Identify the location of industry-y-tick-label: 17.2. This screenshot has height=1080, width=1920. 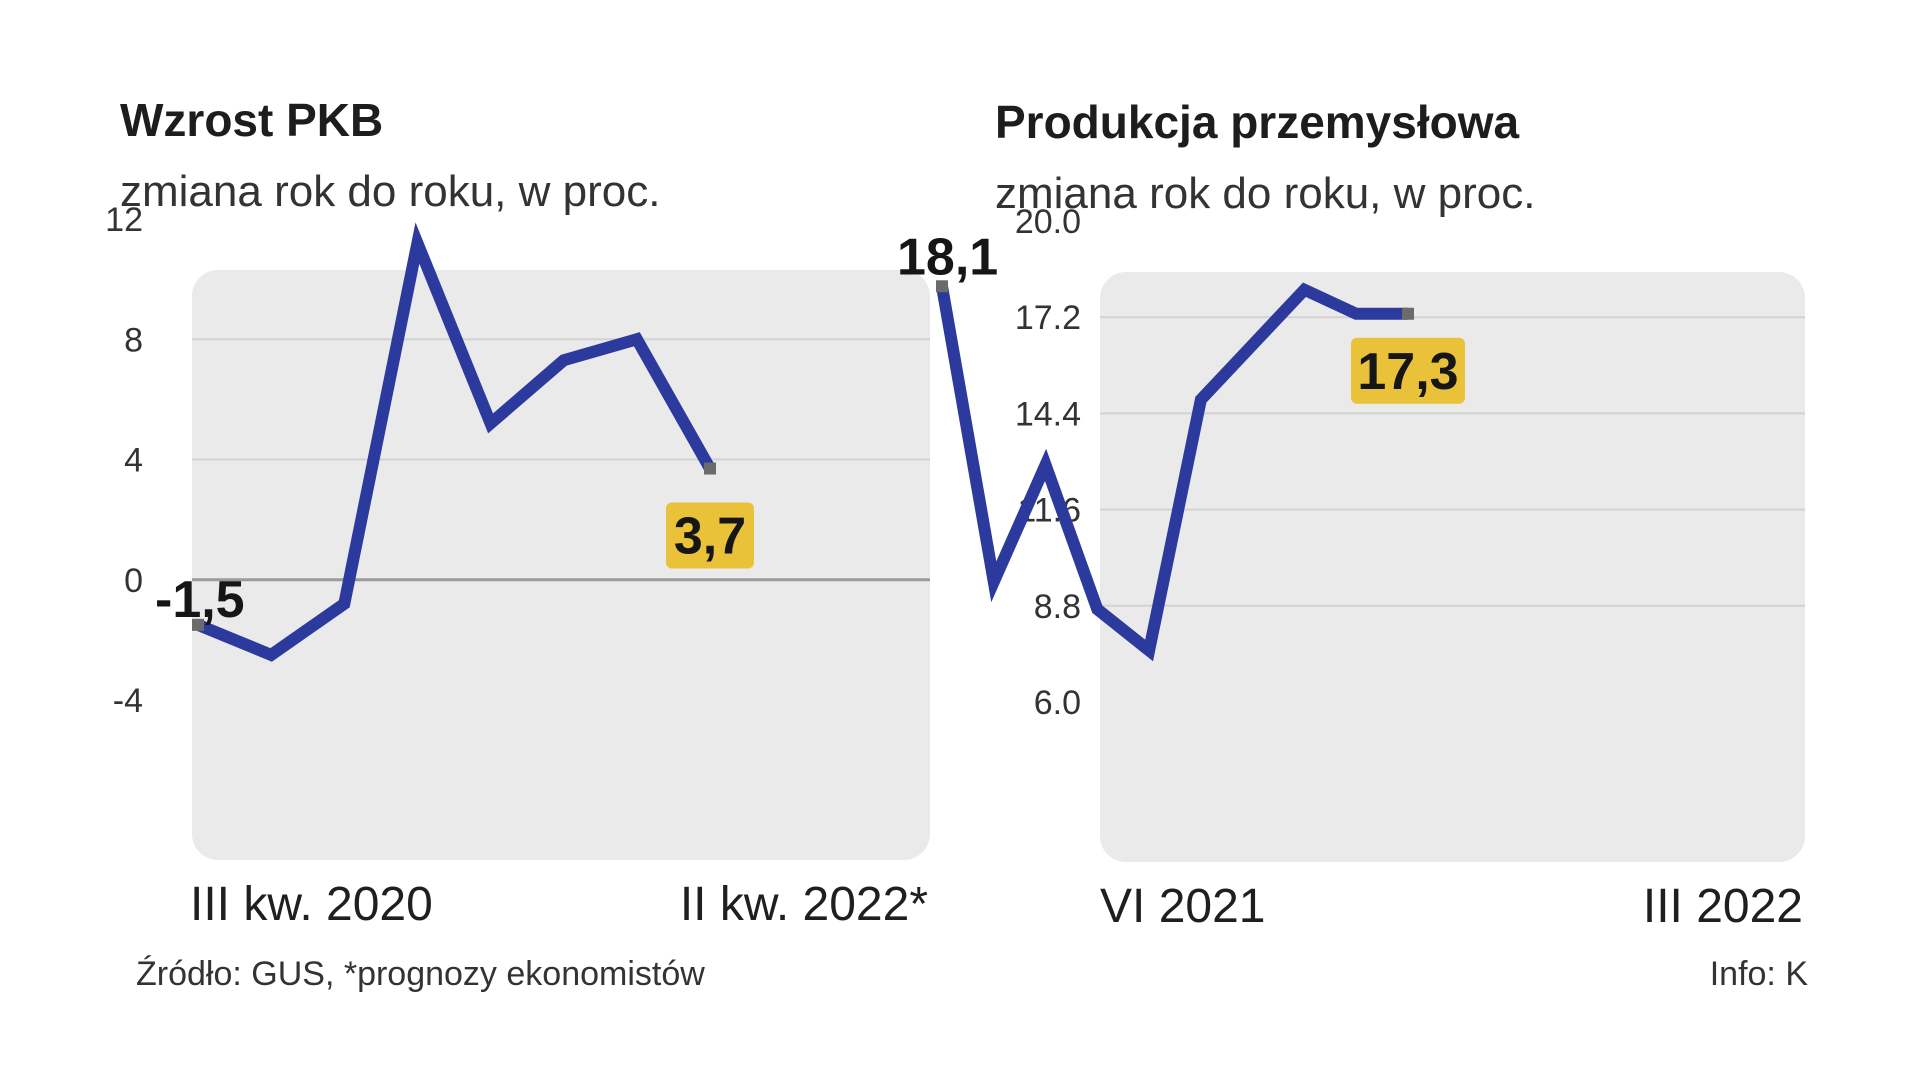
(1048, 318).